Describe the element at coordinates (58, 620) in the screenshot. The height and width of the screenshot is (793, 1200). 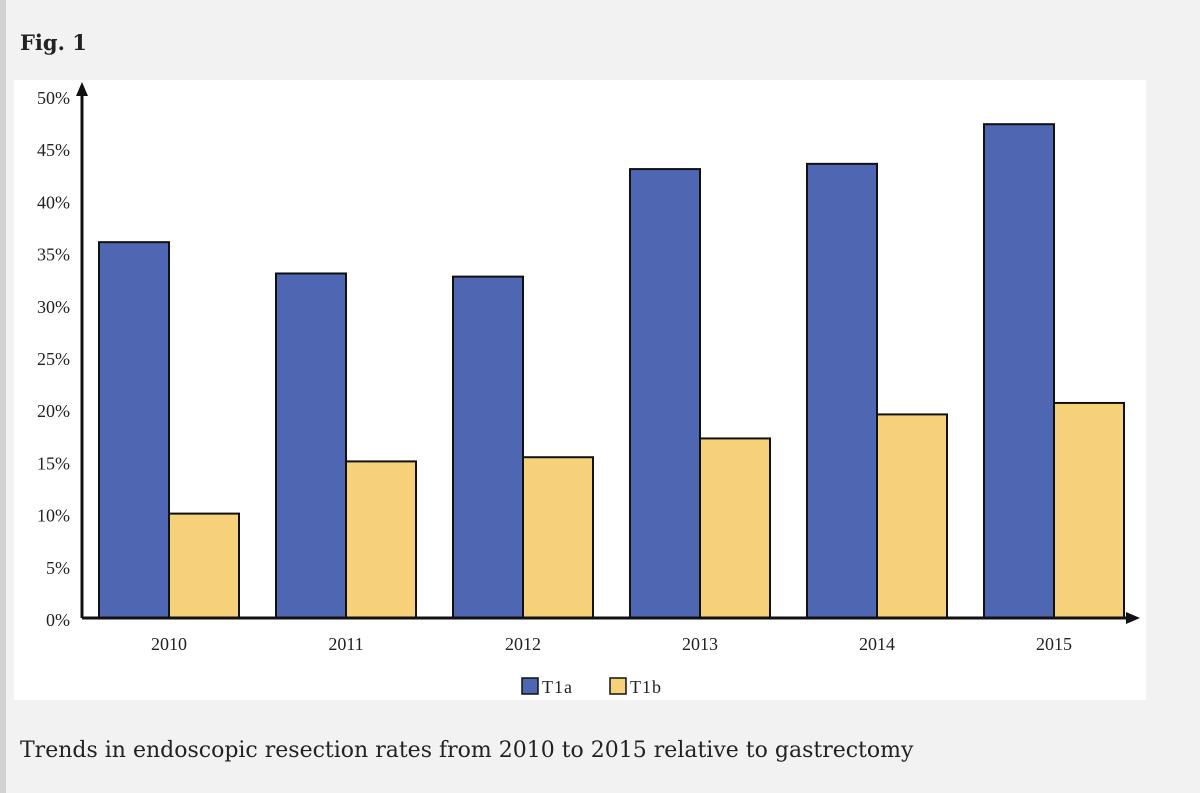
I see `y-tick-label: 0%` at that location.